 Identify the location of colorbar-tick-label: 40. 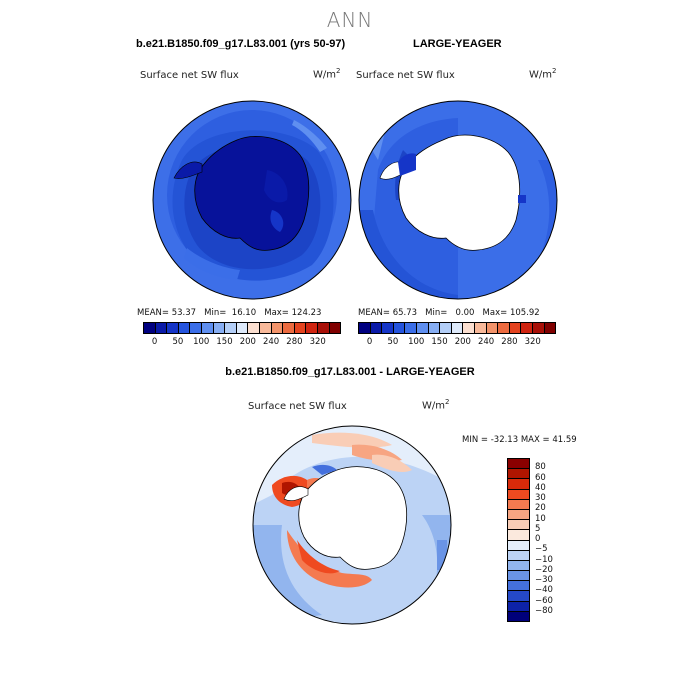
(540, 487).